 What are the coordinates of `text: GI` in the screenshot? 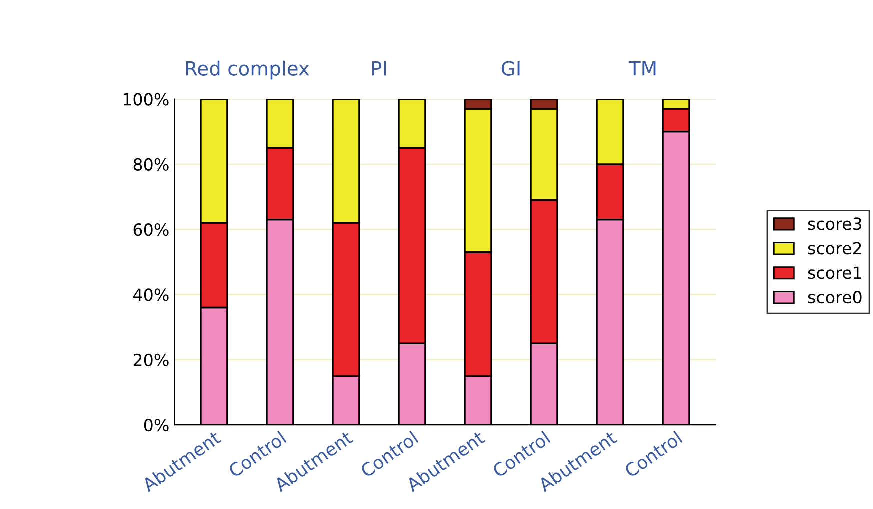 It's located at (511, 68).